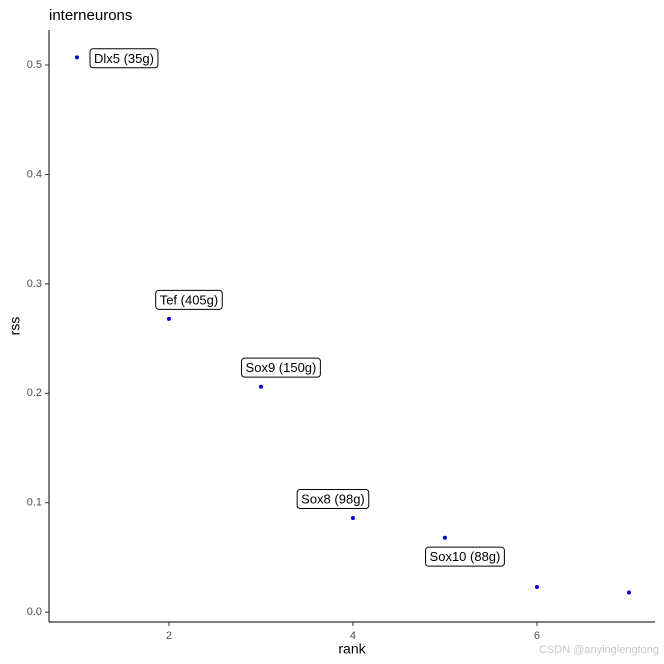 The image size is (664, 664). I want to click on point-label: Sox8 (98g), so click(333, 498).